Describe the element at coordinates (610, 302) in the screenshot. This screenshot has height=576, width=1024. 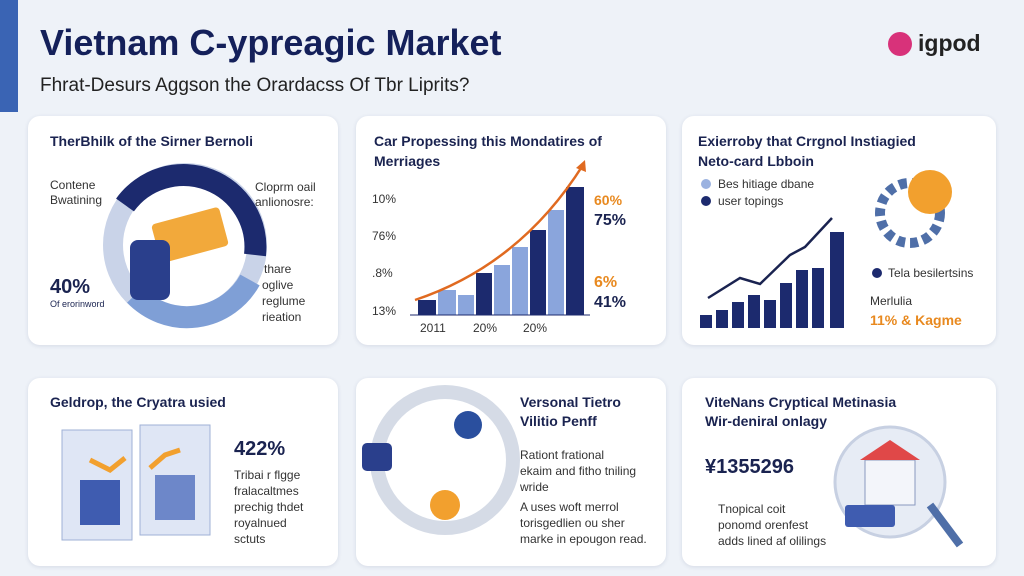
I see `side-stat: 41%` at that location.